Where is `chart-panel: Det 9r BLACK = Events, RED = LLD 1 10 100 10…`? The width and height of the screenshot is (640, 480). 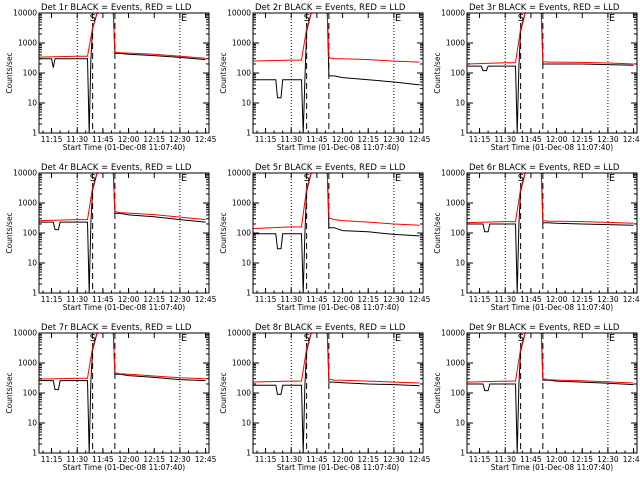
chart-panel: Det 9r BLACK = Events, RED = LLD 1 10 100 10… is located at coordinates (536, 397).